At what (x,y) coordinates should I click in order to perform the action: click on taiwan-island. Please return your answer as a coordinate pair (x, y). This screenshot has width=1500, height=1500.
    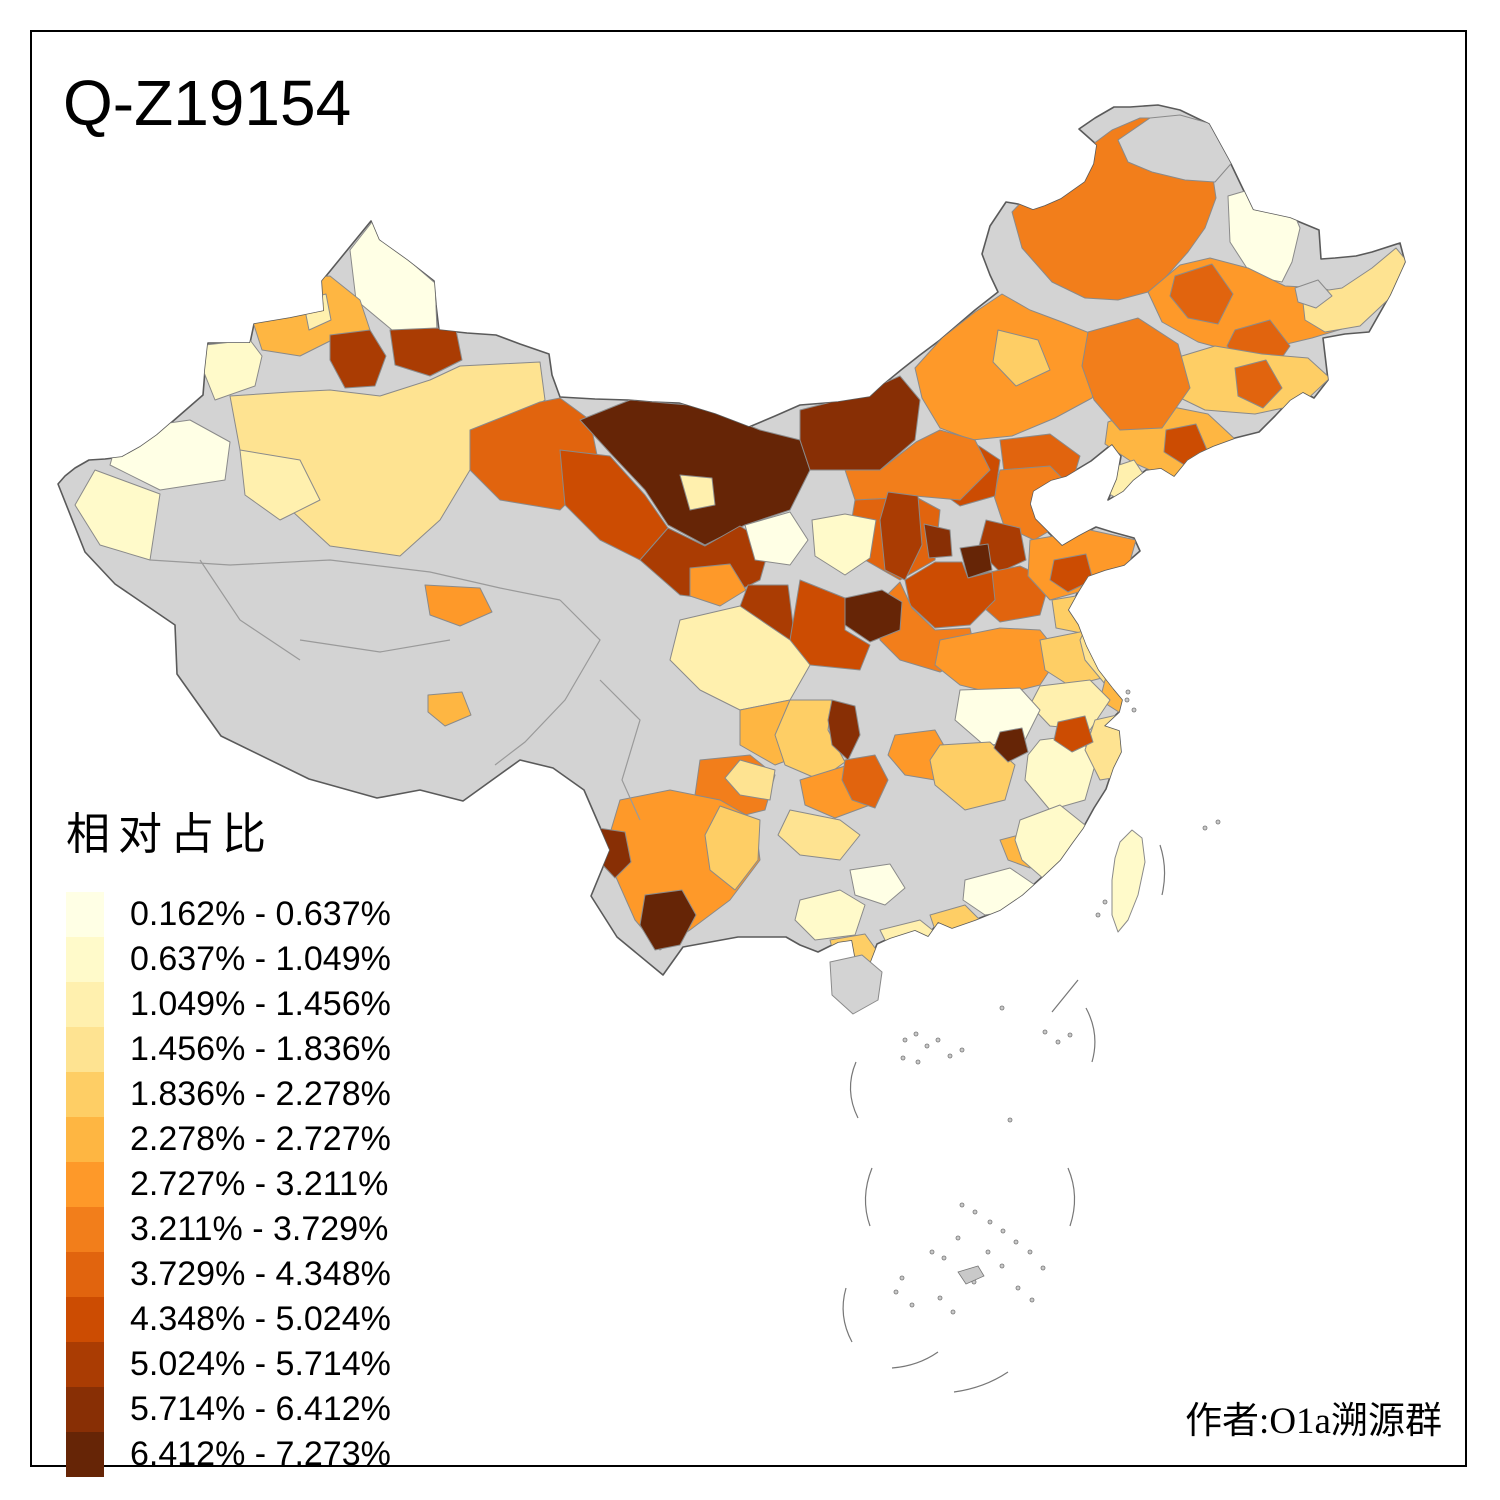
    Looking at the image, I should click on (1128, 881).